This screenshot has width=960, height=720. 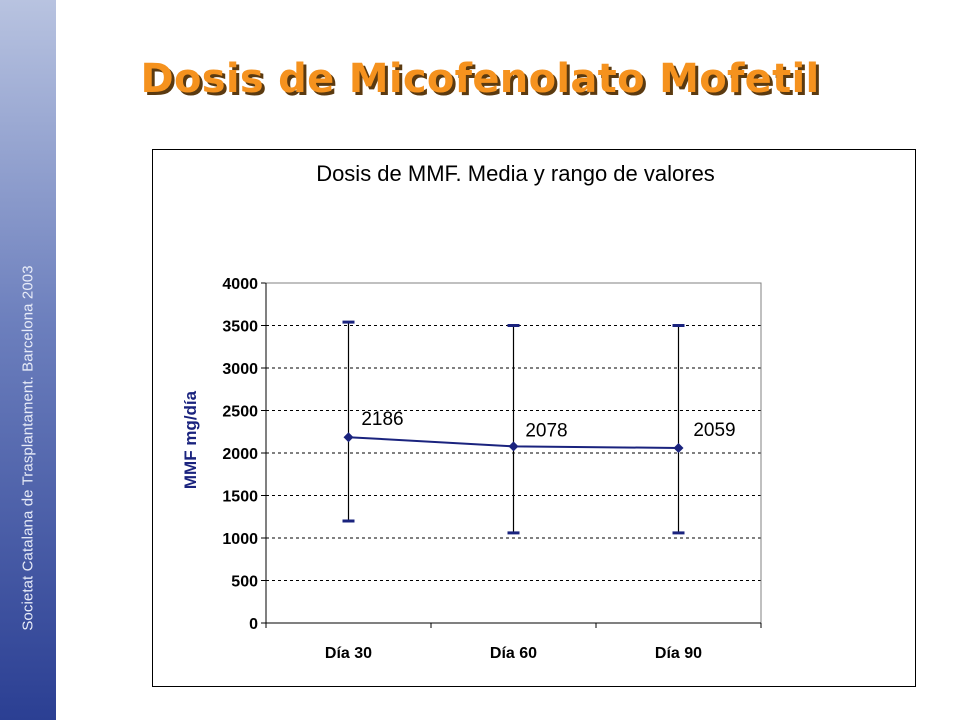 What do you see at coordinates (240, 497) in the screenshot?
I see `y-tick-label: 1500` at bounding box center [240, 497].